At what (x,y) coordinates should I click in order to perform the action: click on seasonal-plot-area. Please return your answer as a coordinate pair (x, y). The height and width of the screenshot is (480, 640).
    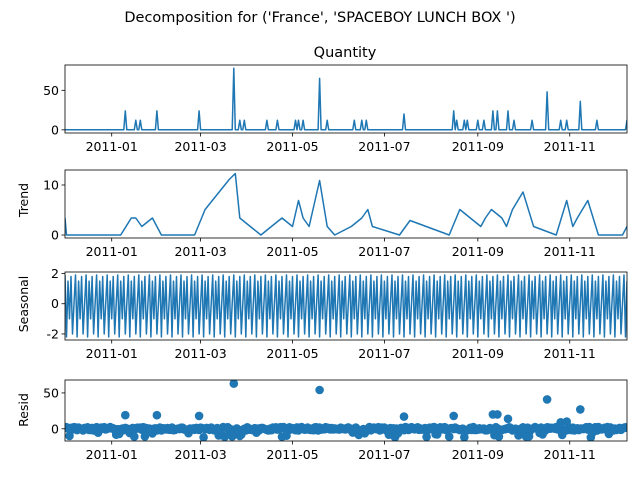
    Looking at the image, I should click on (346, 306).